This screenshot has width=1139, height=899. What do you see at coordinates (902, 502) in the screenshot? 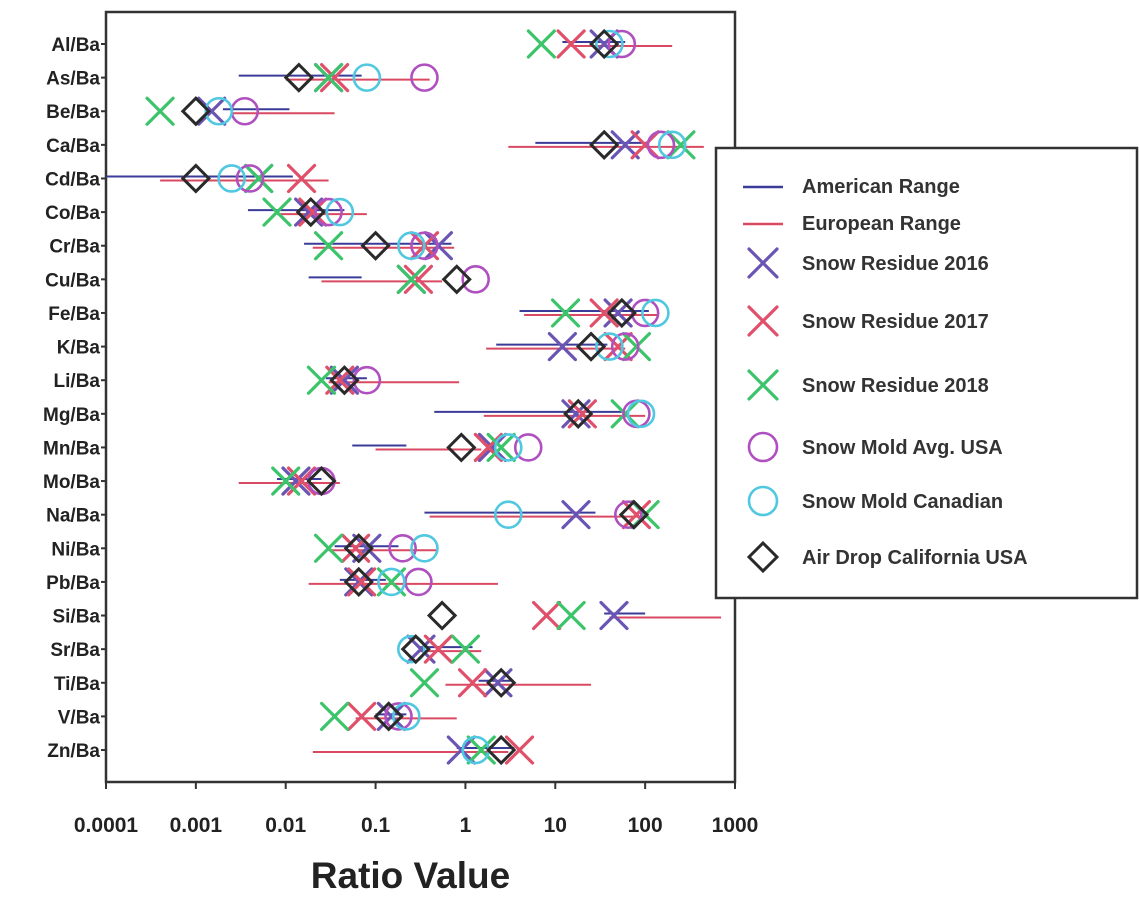
I see `legend-label: Snow Mold Canadian` at bounding box center [902, 502].